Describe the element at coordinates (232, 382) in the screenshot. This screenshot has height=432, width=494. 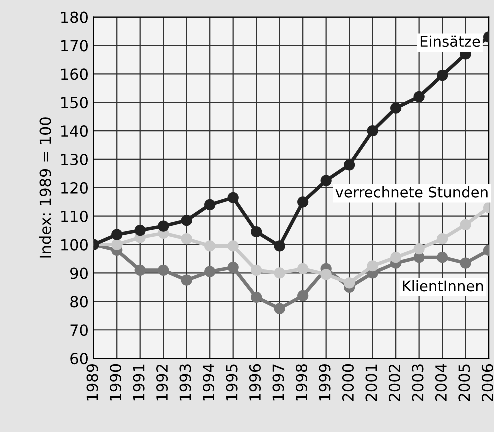
I see `x-tick-label: 1995` at that location.